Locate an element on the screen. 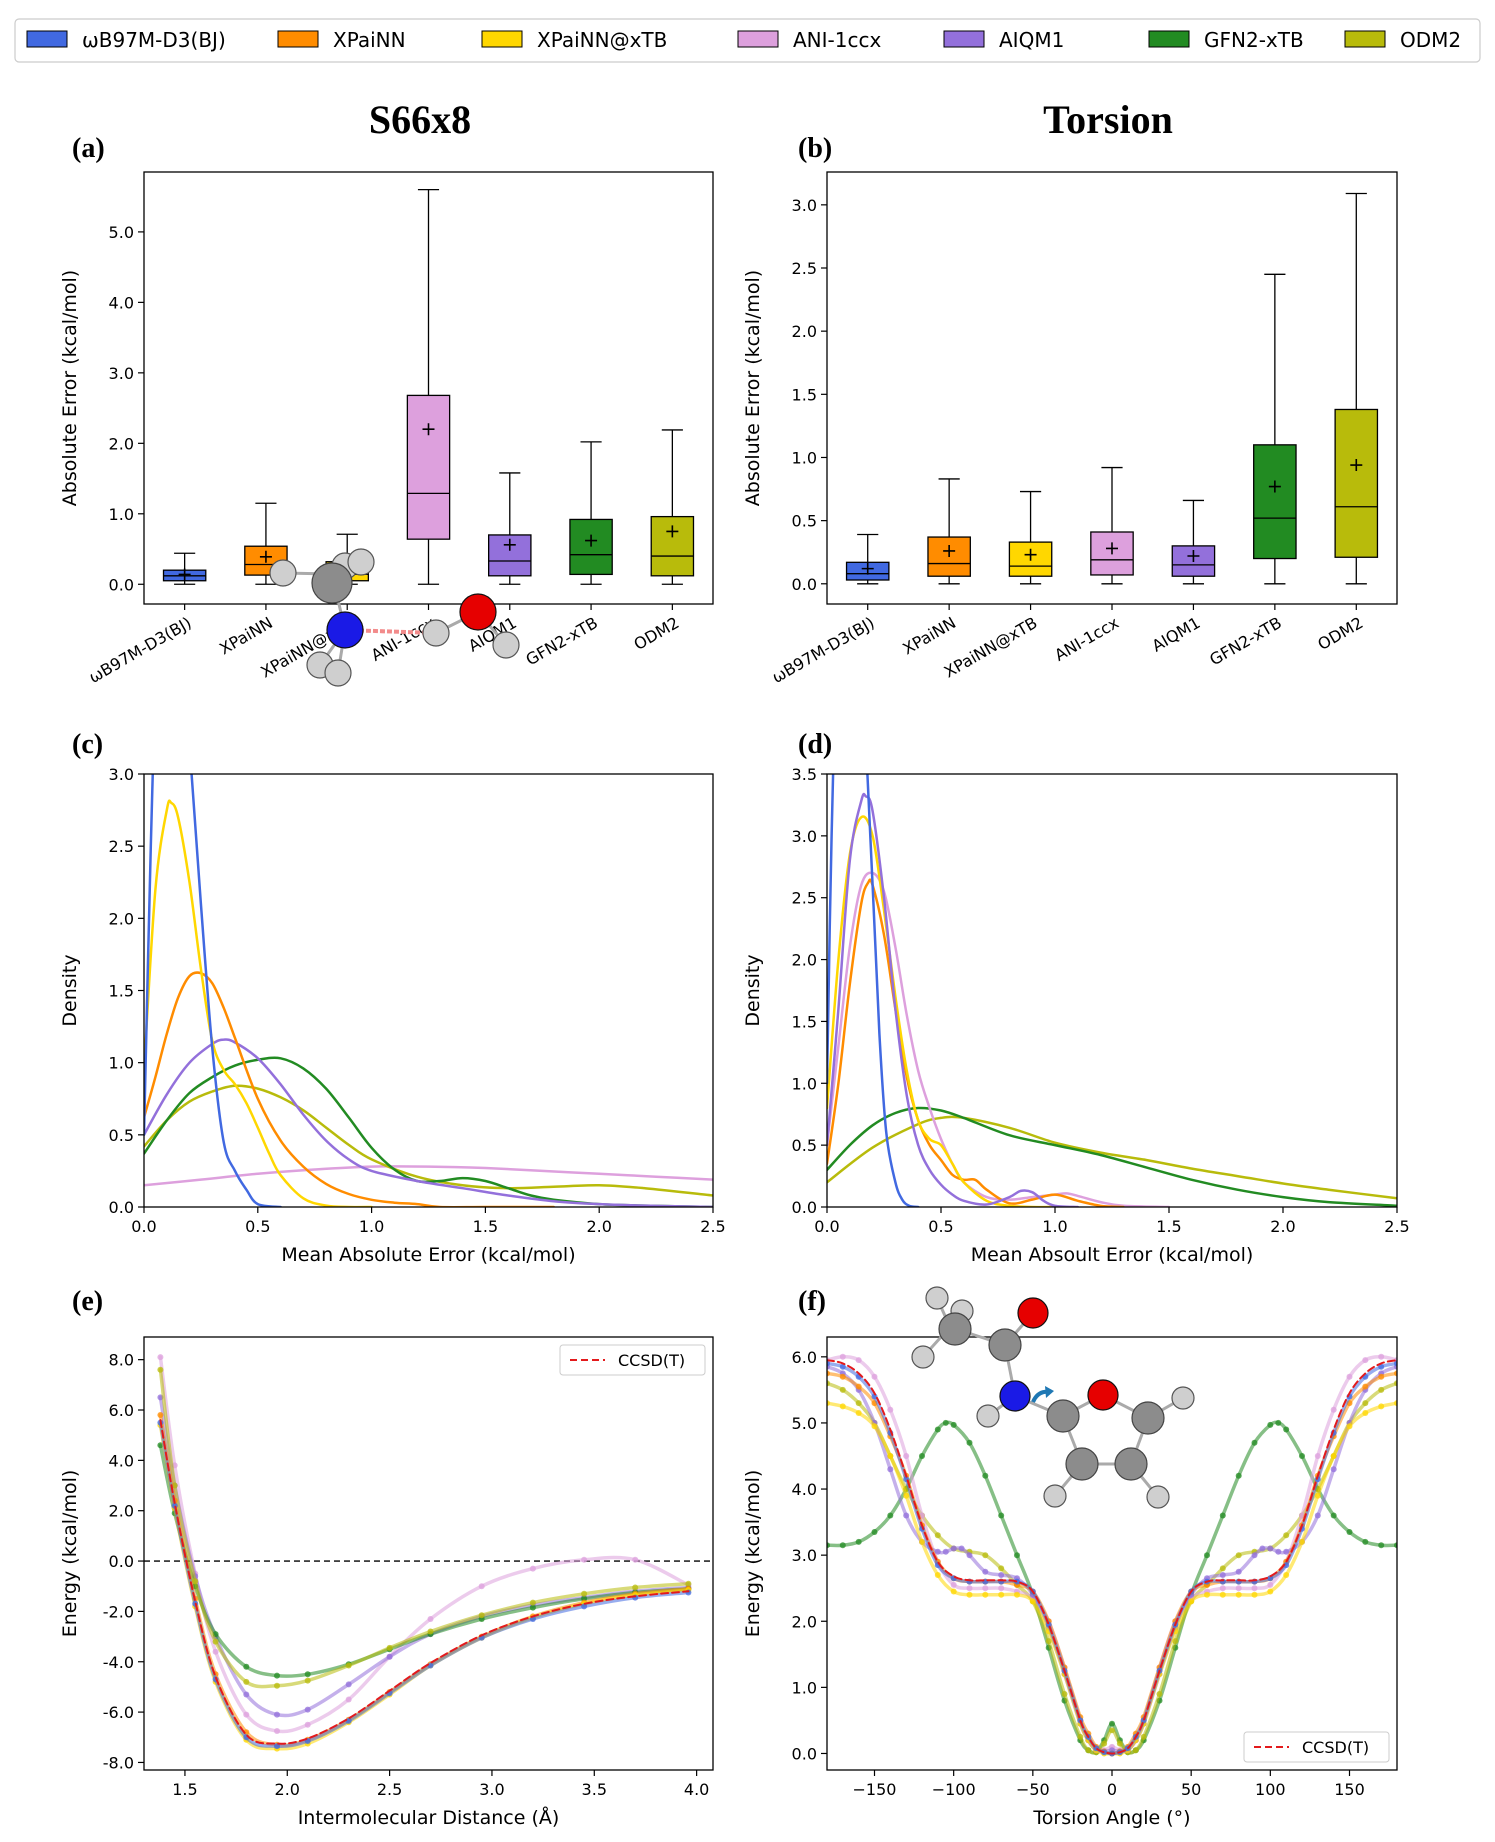 The width and height of the screenshot is (1495, 1842). x-tick-label: 4.0 is located at coordinates (696, 1789).